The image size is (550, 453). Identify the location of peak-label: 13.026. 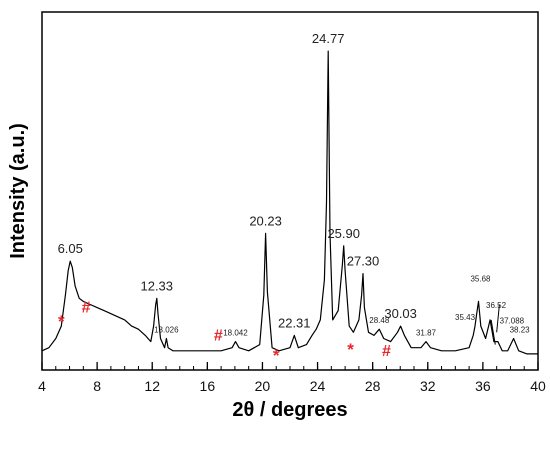
(166, 329).